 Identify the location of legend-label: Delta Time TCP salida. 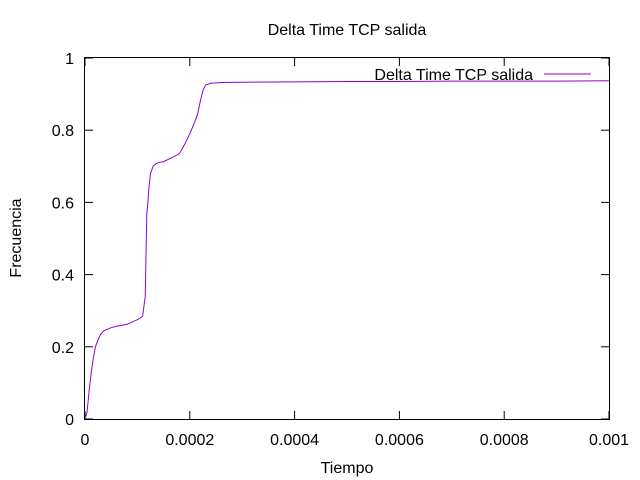
(453, 75).